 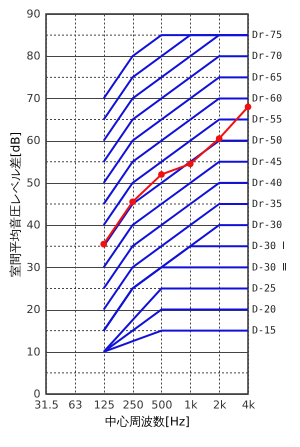 I want to click on y-tick-label: 60, so click(x=33, y=141).